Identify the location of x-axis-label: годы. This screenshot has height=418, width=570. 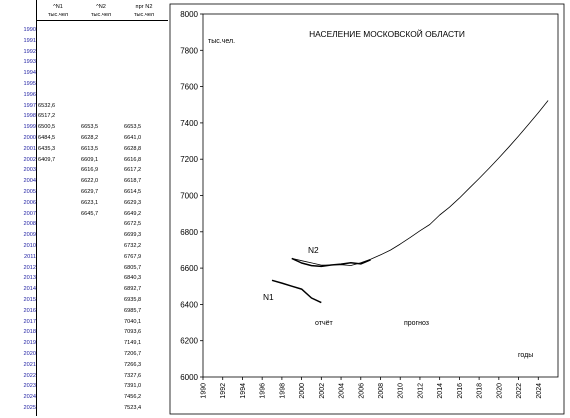
(525, 355).